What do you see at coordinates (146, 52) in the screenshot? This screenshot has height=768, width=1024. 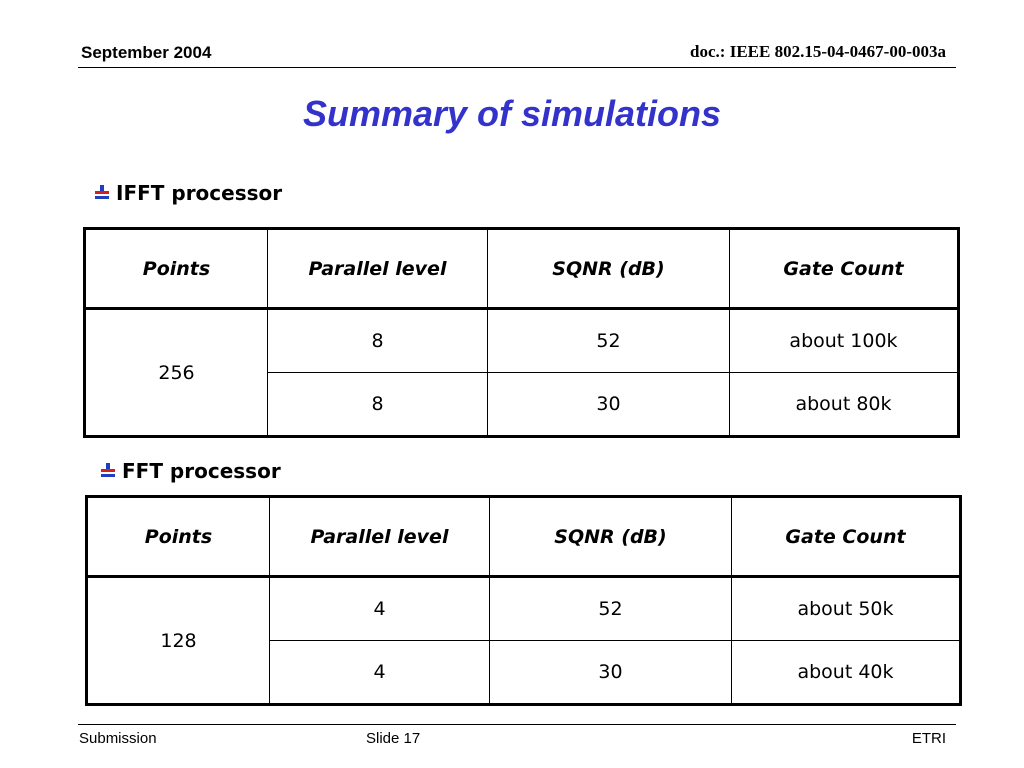 I see `header-date: September 2004` at bounding box center [146, 52].